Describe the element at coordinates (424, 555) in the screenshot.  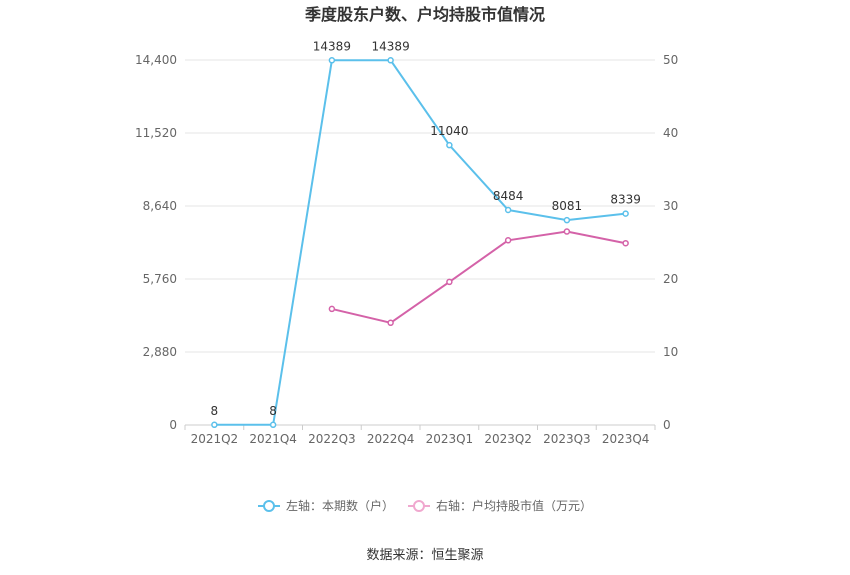
I see `data-source: 数据来源：恒生聚源` at that location.